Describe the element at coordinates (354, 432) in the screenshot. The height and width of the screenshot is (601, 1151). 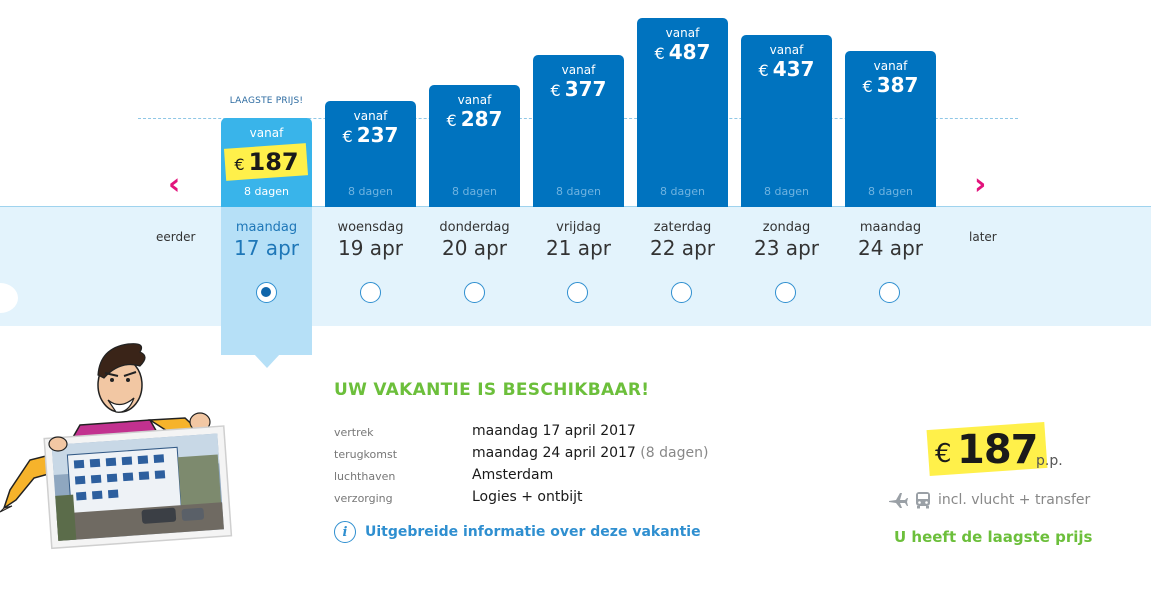
I see `detail-label: vertrek` at that location.